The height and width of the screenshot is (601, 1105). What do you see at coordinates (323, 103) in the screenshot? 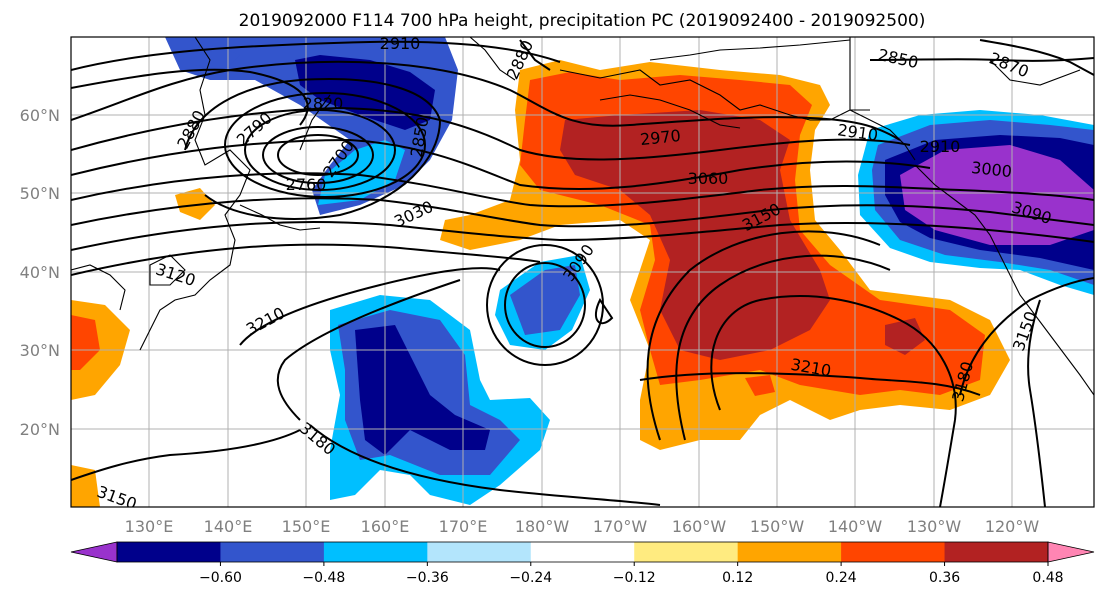
I see `contour-label: 2820` at bounding box center [323, 103].